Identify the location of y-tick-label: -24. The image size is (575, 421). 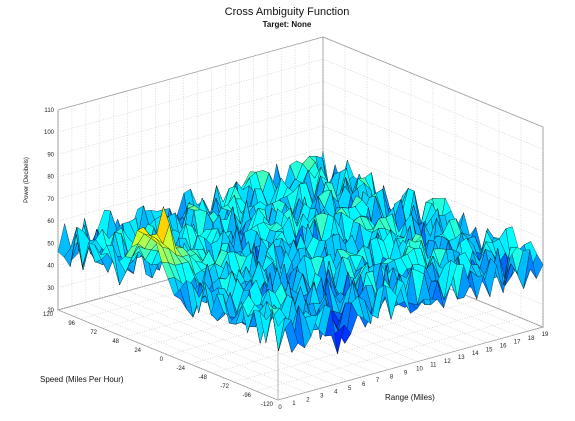
(180, 369).